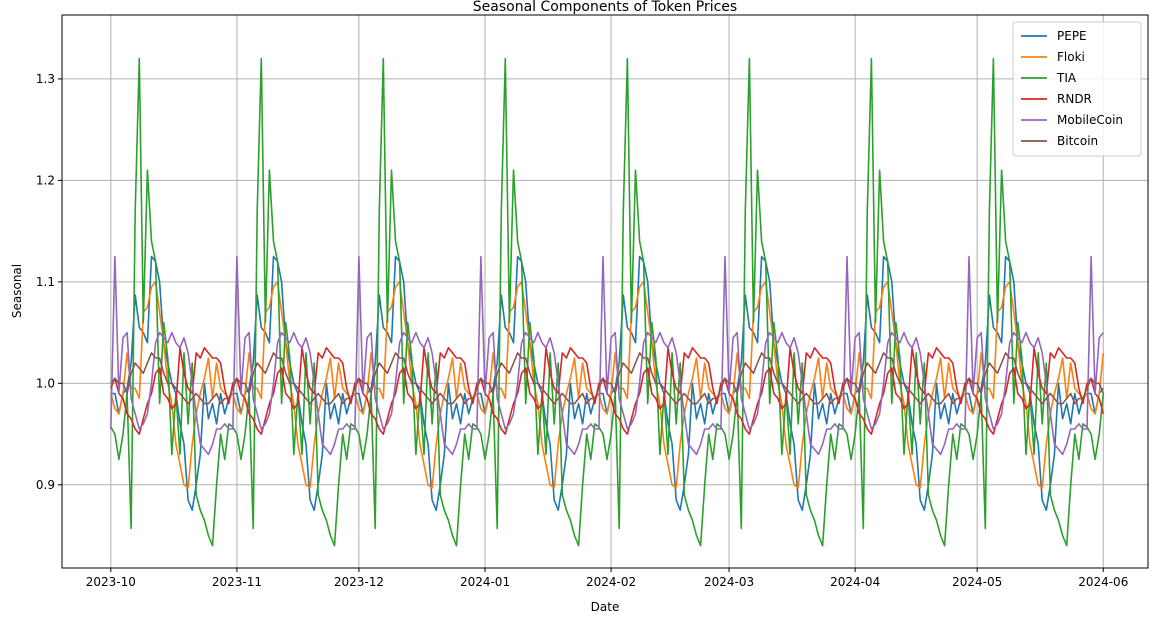  What do you see at coordinates (1103, 582) in the screenshot?
I see `x-tick-label: 2024-06` at bounding box center [1103, 582].